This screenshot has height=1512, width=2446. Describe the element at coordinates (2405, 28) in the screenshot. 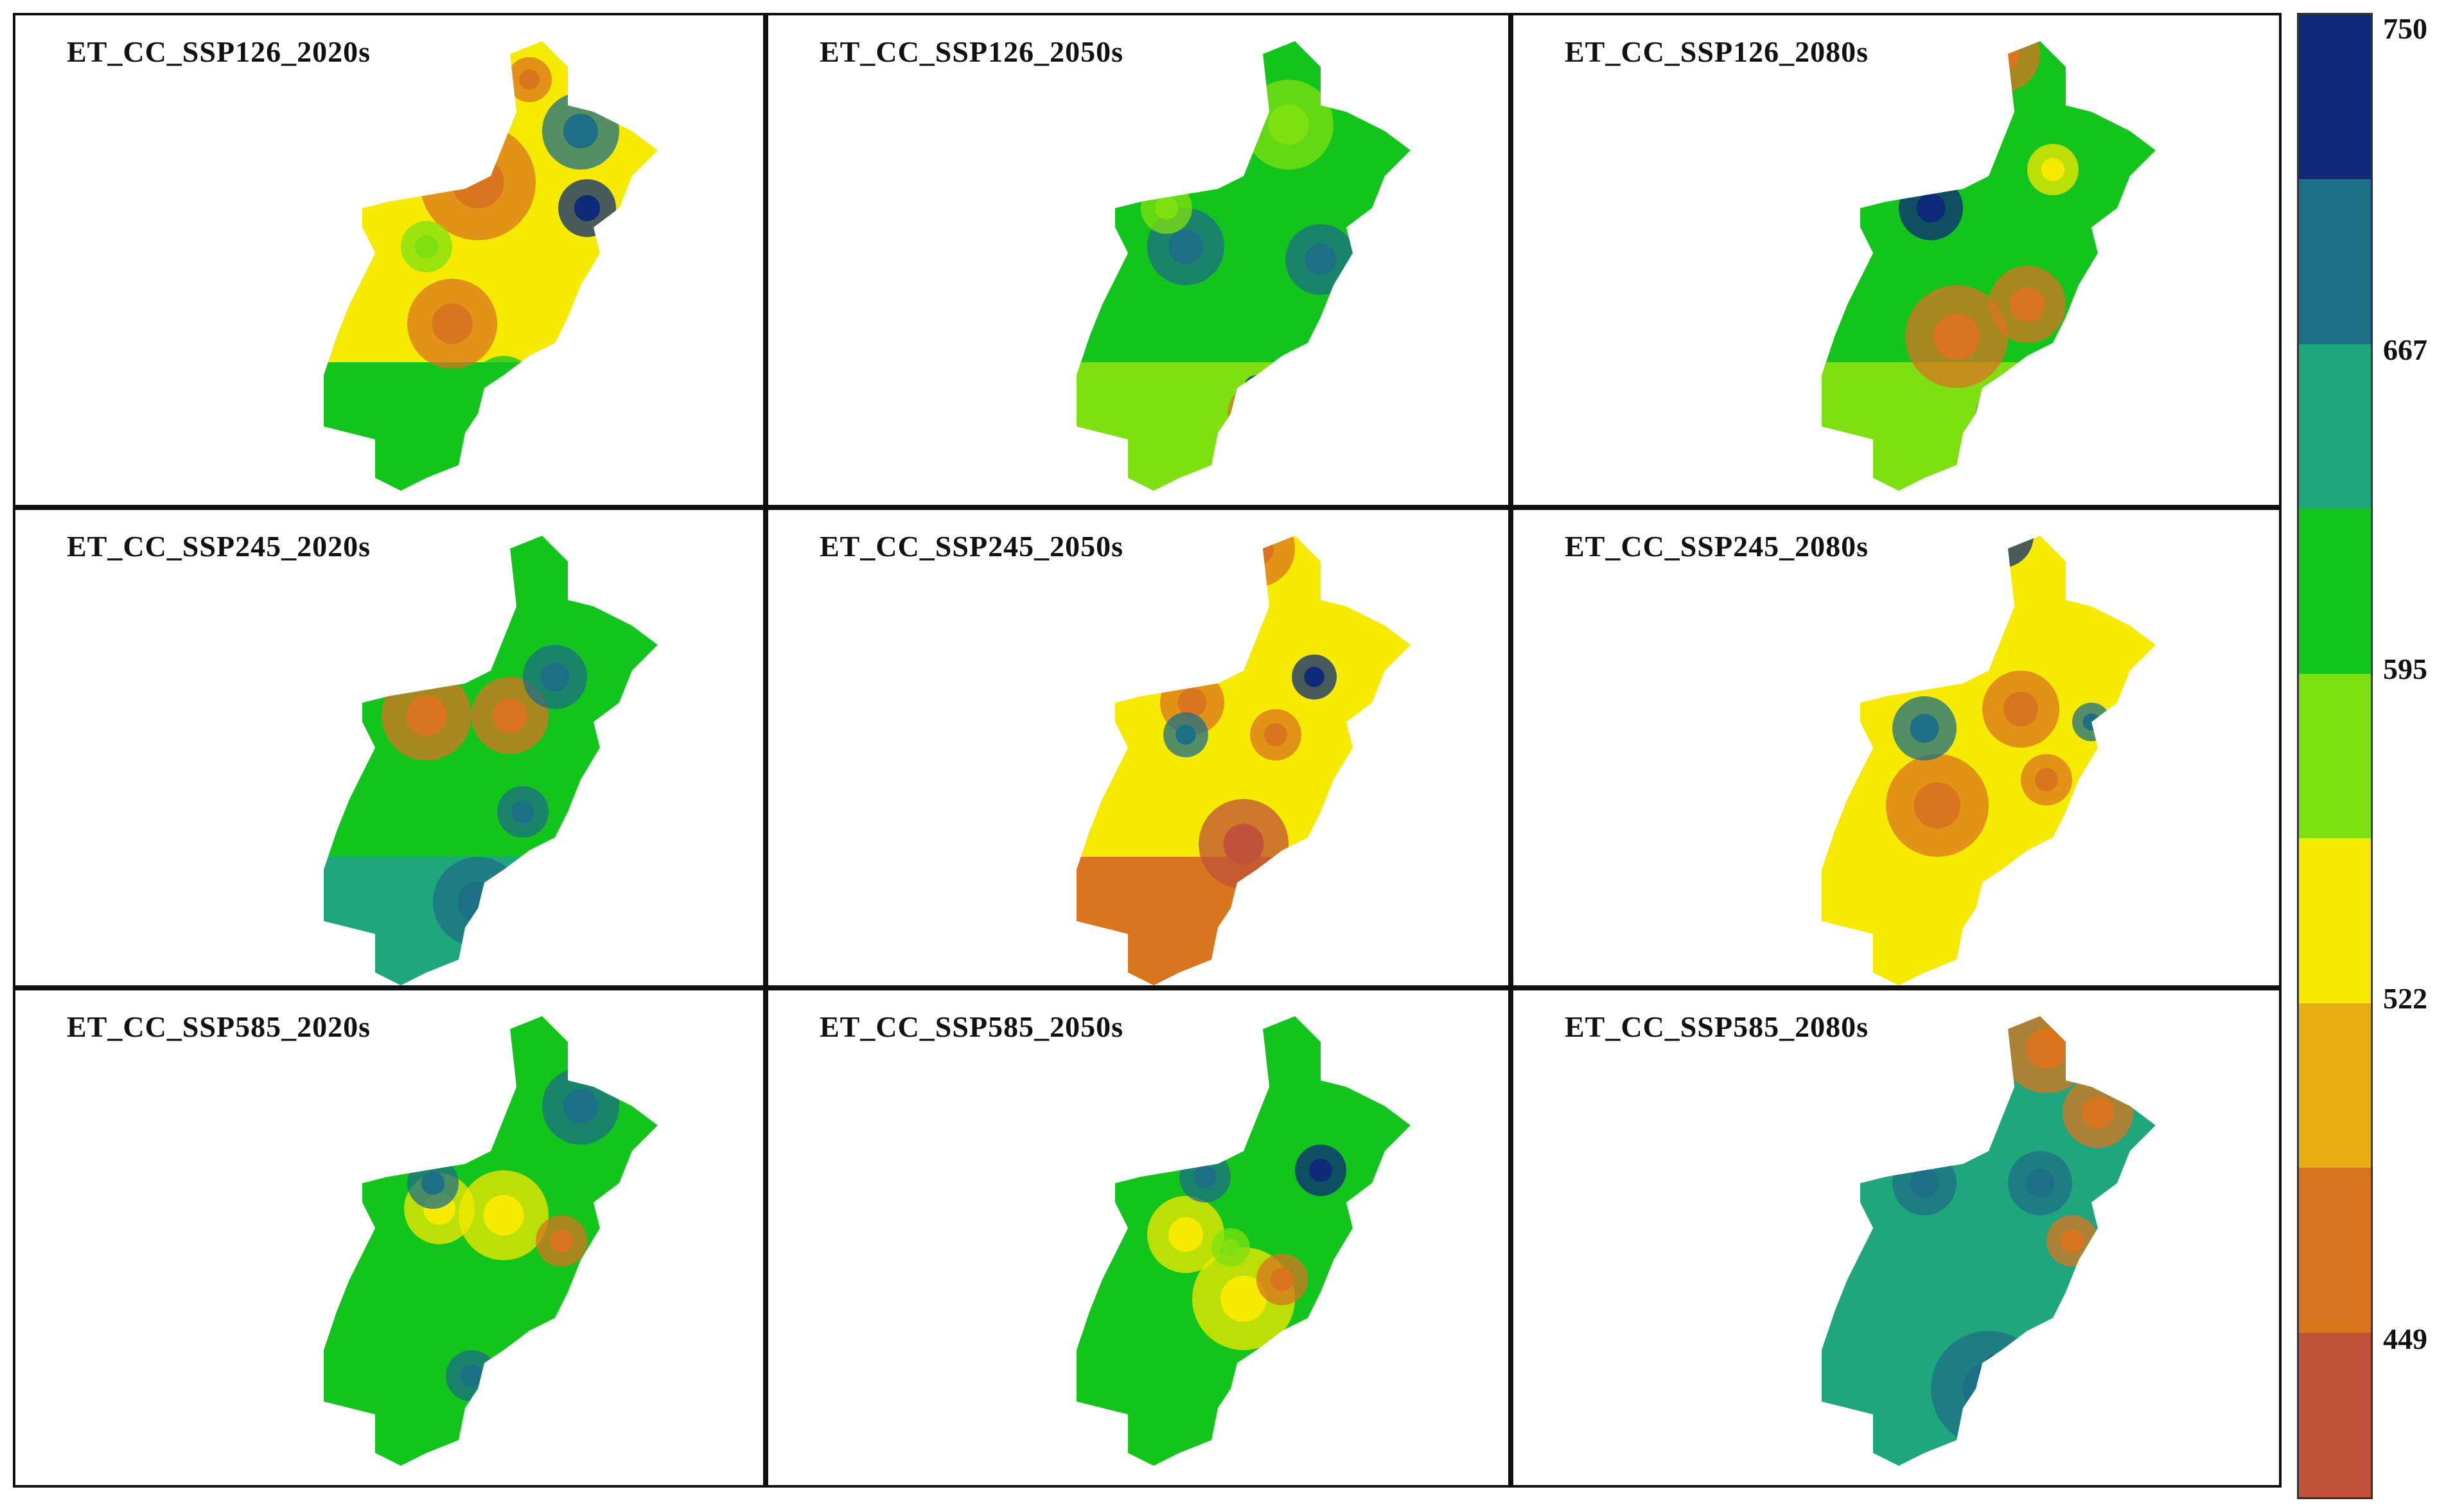

I see `legend-label-750: 750` at that location.